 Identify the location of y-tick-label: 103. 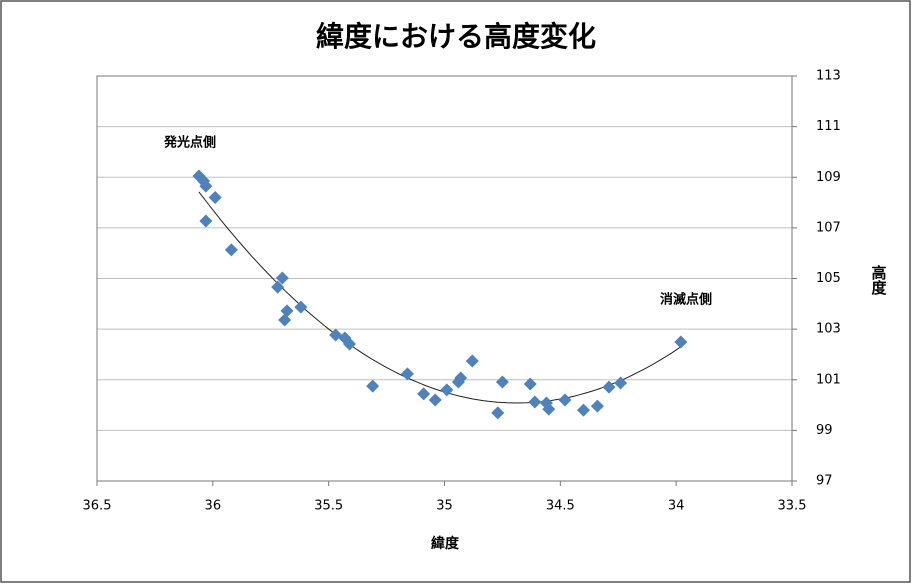
(828, 329).